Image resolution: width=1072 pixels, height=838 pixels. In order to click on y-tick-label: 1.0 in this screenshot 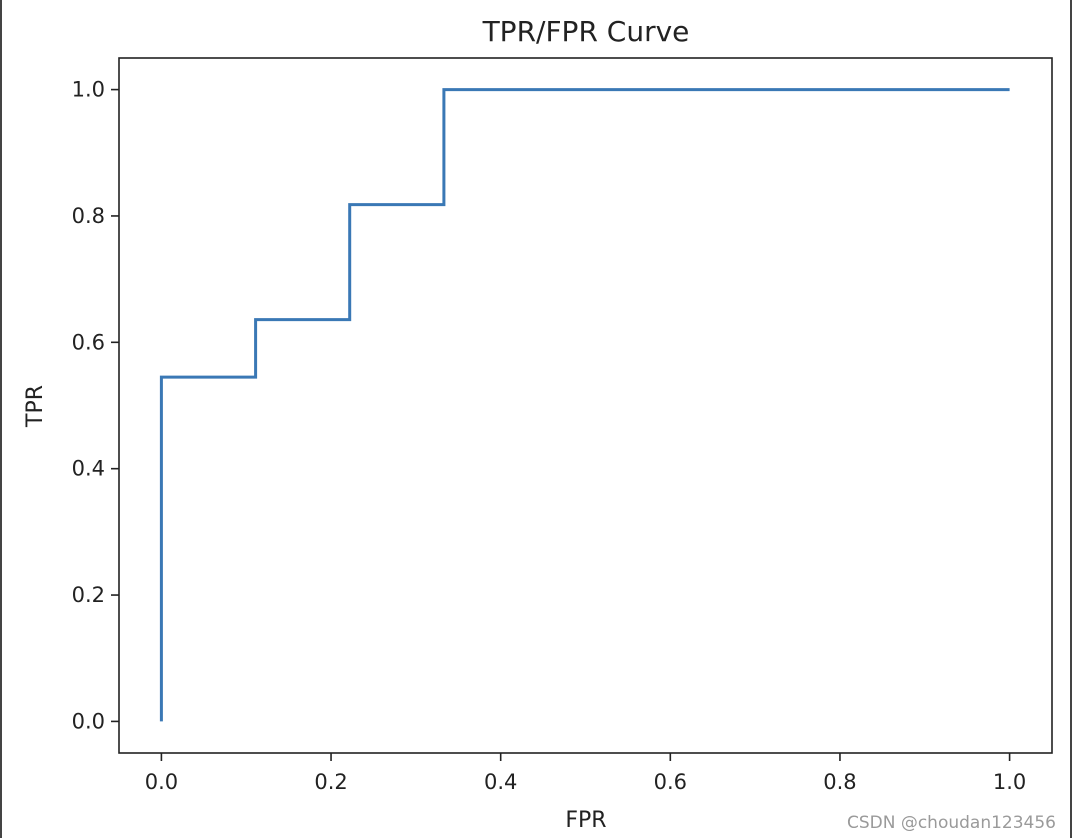, I will do `click(88, 90)`.